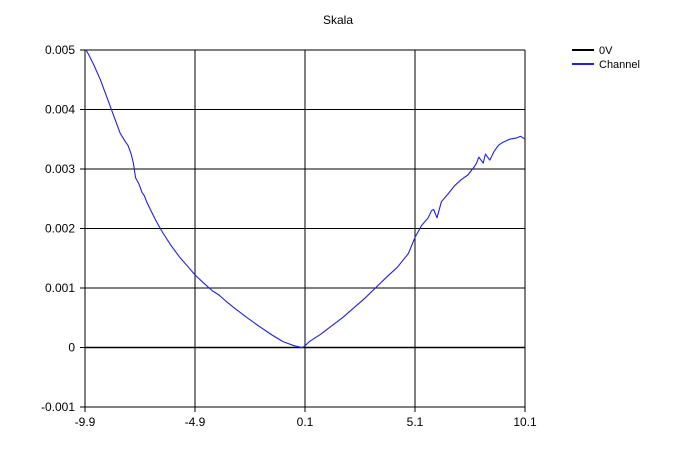 This screenshot has width=676, height=452. I want to click on legend: 0V Channel, so click(606, 58).